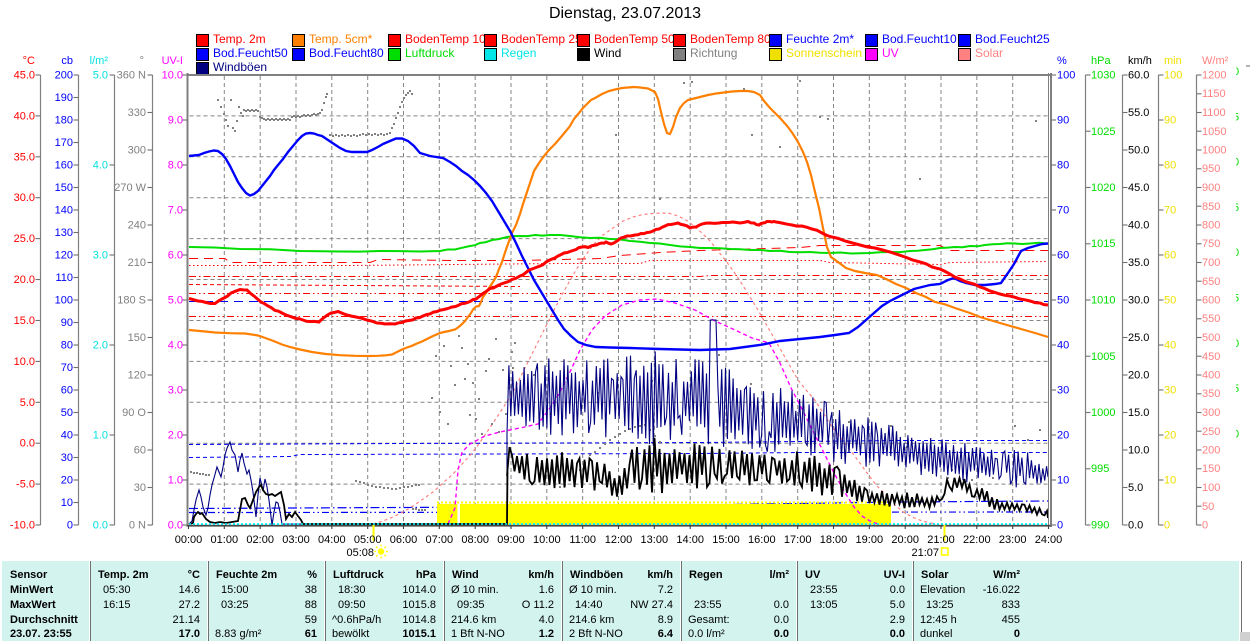 This screenshot has width=1250, height=641. Describe the element at coordinates (1214, 113) in the screenshot. I see `svg-text: 1100` at that location.